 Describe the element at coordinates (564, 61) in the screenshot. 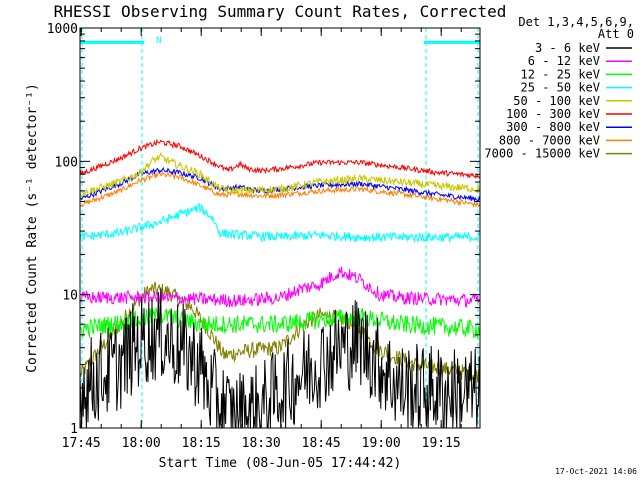

I see `legend-label: 6 - 12 keV` at that location.